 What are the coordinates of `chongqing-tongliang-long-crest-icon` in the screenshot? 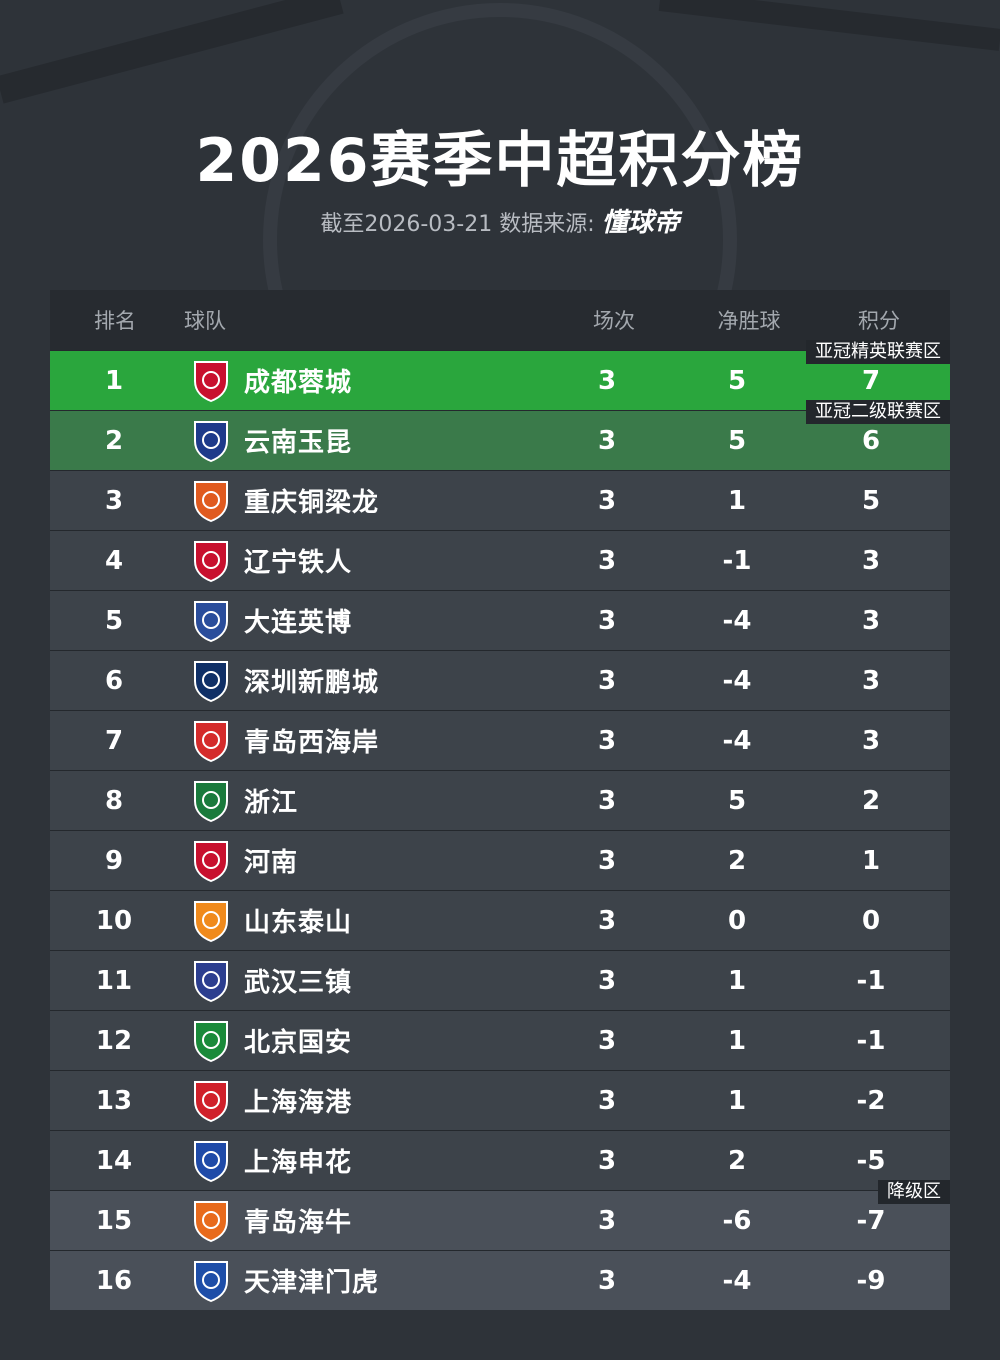 It's located at (211, 501).